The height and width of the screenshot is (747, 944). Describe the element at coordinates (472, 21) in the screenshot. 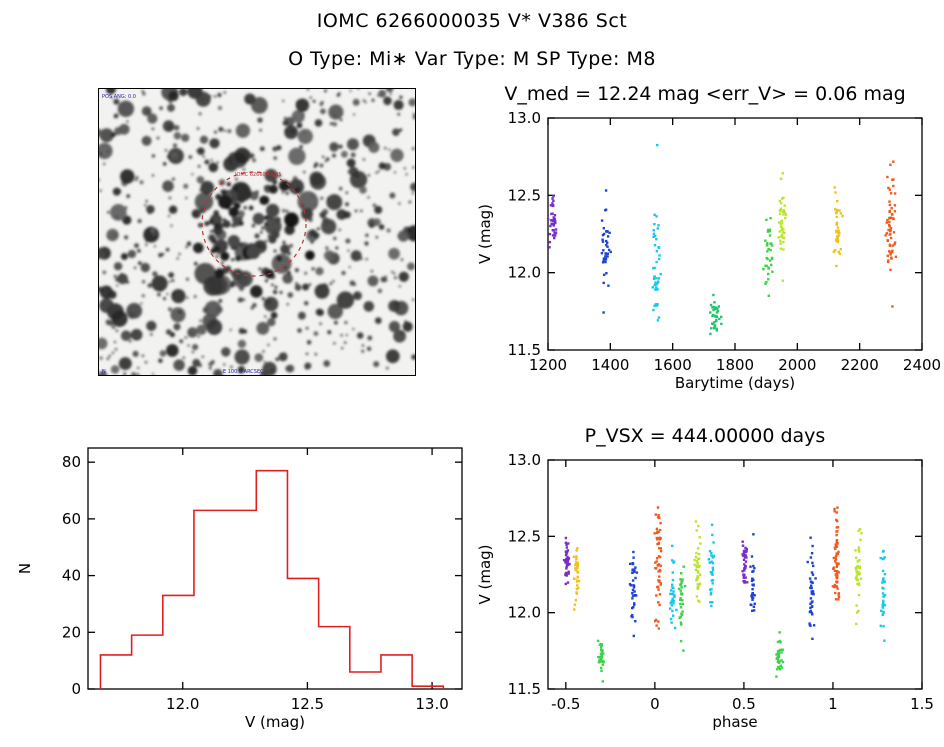

I see `page-title-line1: IOMC 6266000035 V* V386 Sct` at that location.